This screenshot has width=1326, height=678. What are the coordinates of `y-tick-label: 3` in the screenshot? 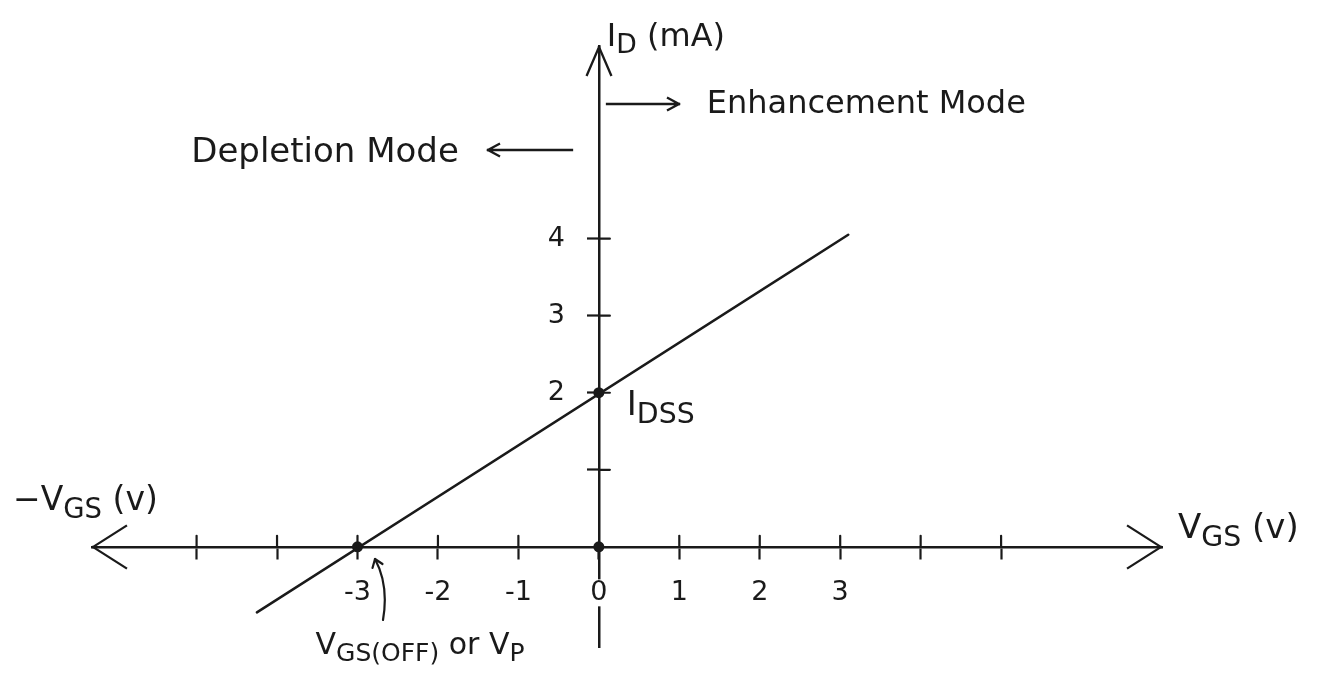 It's located at (556, 313).